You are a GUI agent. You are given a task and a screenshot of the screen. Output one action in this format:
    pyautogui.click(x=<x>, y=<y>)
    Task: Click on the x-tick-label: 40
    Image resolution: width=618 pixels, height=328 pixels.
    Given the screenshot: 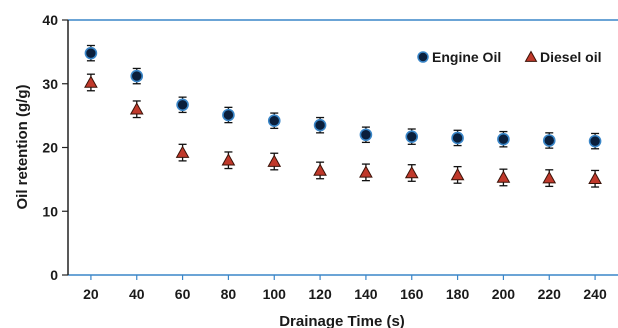 What is the action you would take?
    pyautogui.click(x=137, y=294)
    